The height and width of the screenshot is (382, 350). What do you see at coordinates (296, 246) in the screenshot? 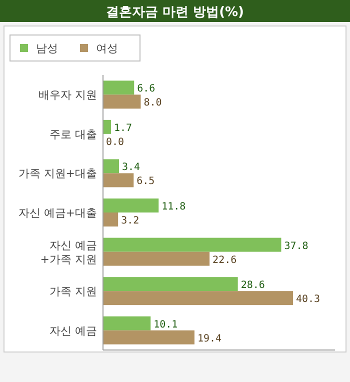
I see `data-label: 37.8` at bounding box center [296, 246].